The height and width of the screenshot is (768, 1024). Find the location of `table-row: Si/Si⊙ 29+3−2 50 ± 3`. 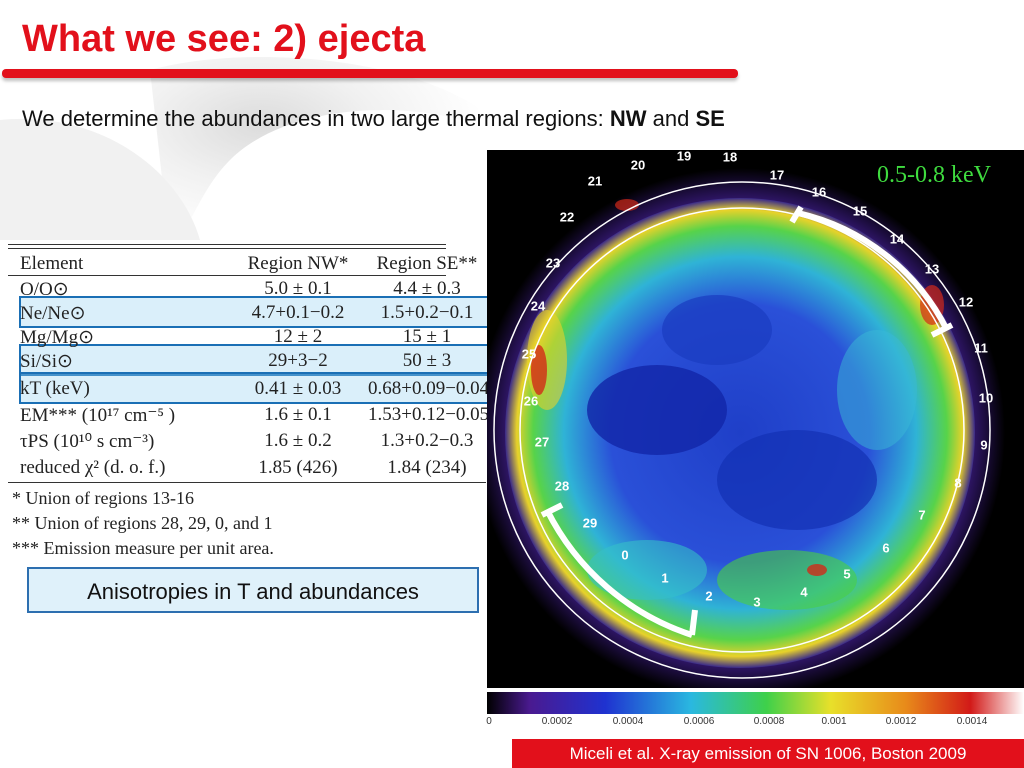

table-row: Si/Si⊙ 29+3−2 50 ± 3 is located at coordinates (247, 361).